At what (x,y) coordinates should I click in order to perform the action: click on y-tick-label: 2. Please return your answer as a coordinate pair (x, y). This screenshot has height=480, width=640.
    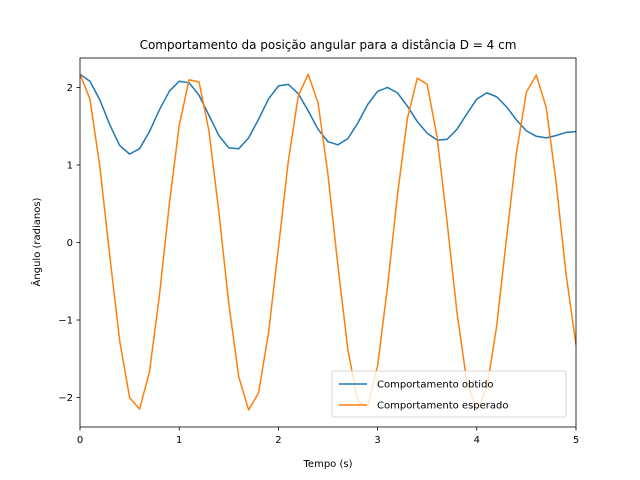
    Looking at the image, I should click on (70, 88).